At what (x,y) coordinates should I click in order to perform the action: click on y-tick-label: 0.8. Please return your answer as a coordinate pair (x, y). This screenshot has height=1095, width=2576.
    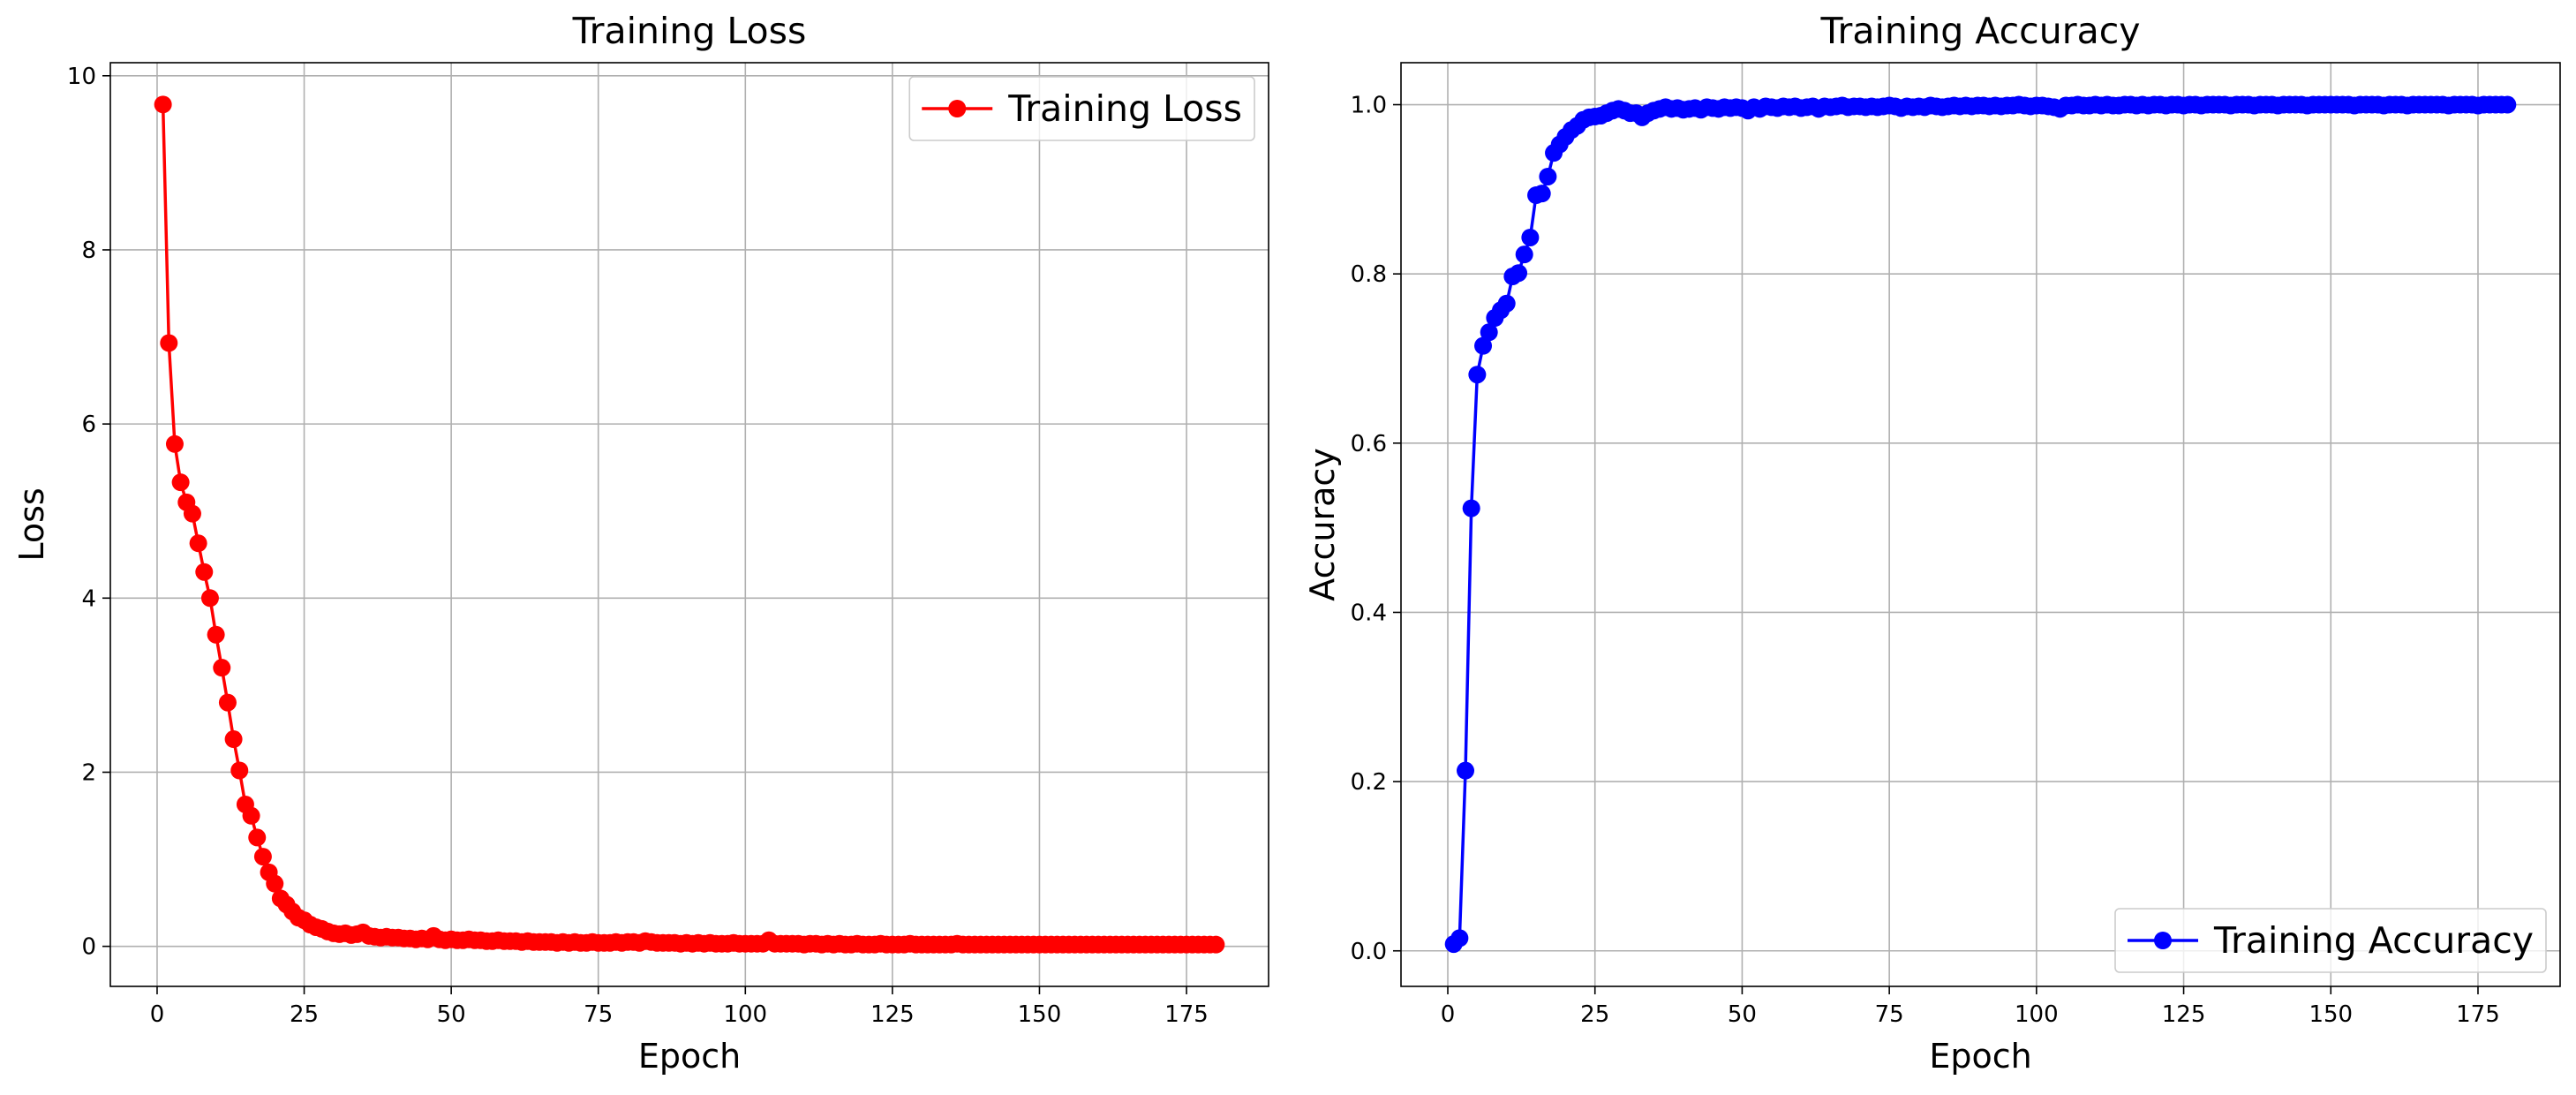
    Looking at the image, I should click on (1369, 274).